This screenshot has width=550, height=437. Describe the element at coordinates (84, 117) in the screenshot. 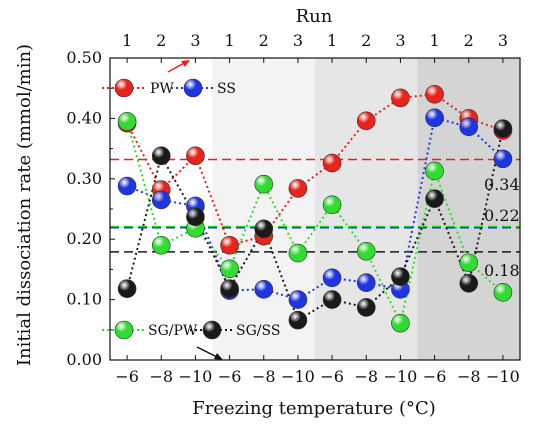

I see `y-tick-label: 0.40` at that location.